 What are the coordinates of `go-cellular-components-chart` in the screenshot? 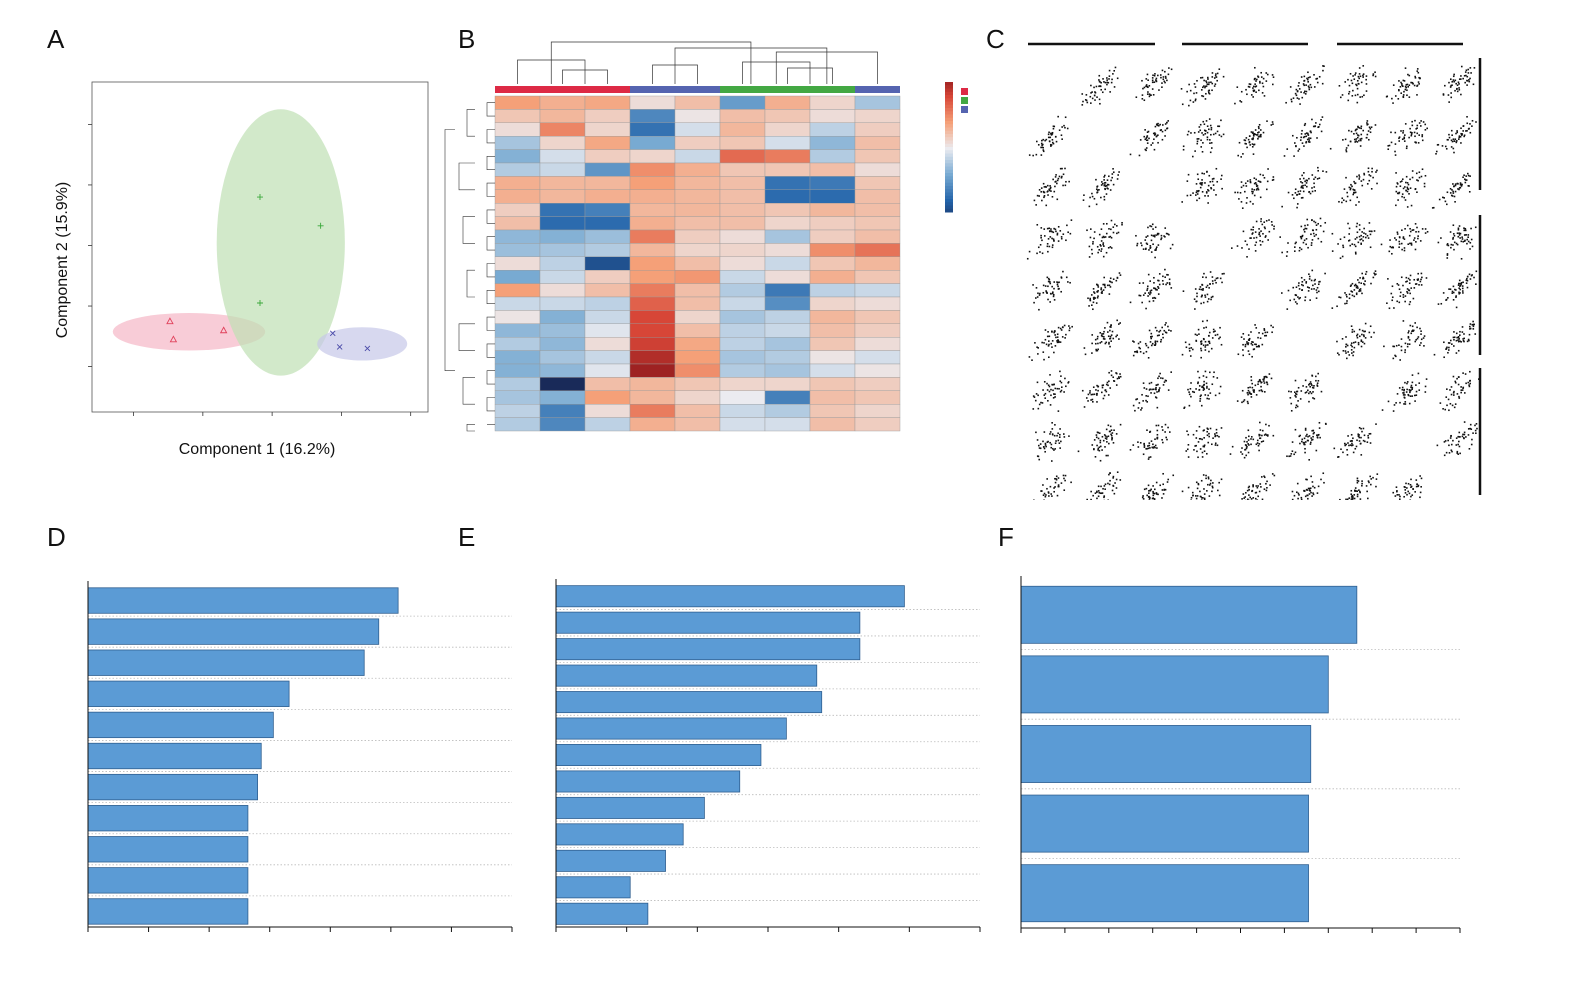 It's located at (768, 755).